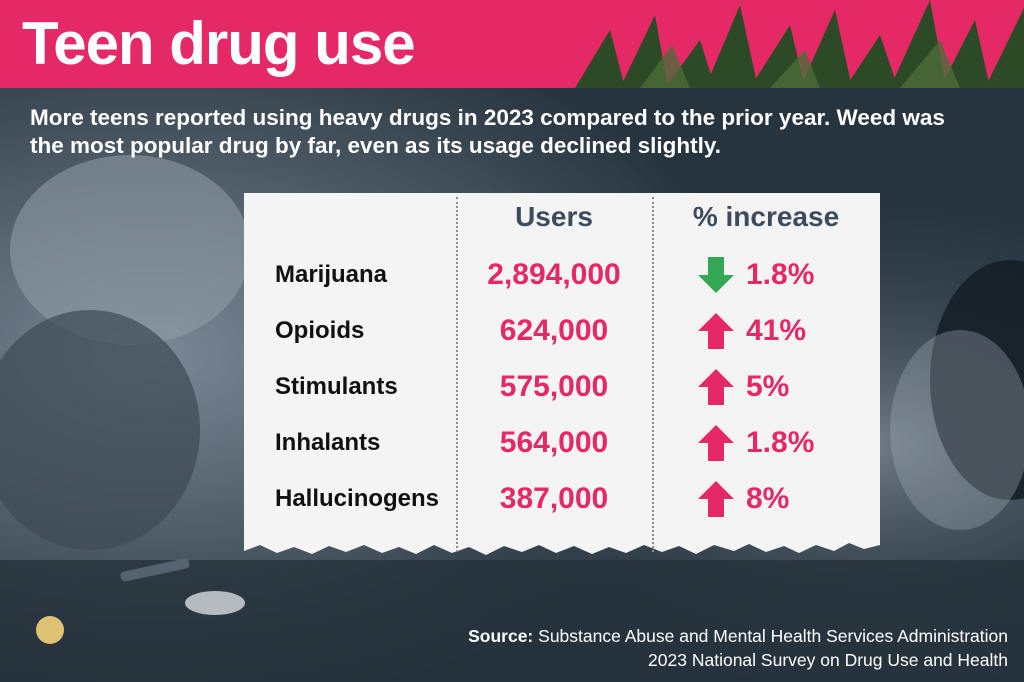 The image size is (1024, 682). What do you see at coordinates (320, 330) in the screenshot?
I see `drug-name: Opioids` at bounding box center [320, 330].